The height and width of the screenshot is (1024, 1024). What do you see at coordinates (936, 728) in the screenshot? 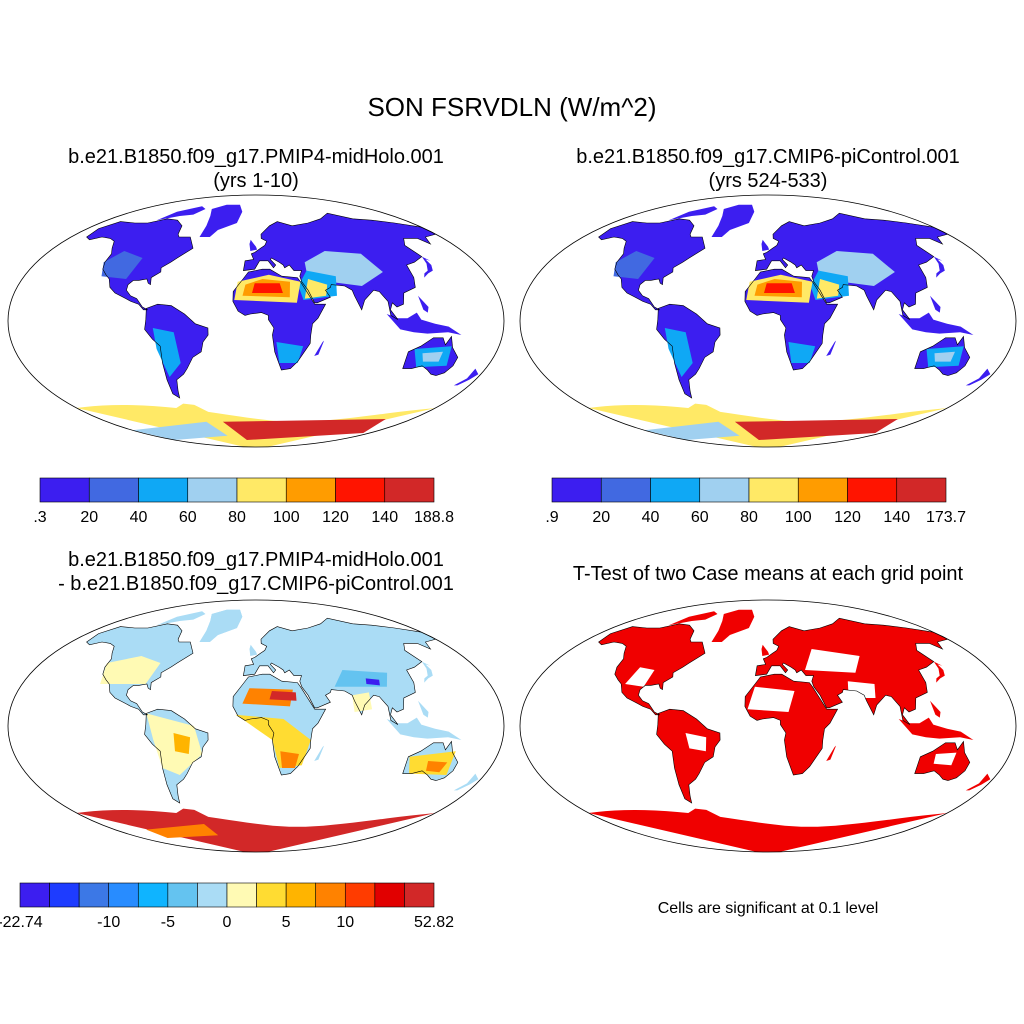
I see `significant-indonesia` at bounding box center [936, 728].